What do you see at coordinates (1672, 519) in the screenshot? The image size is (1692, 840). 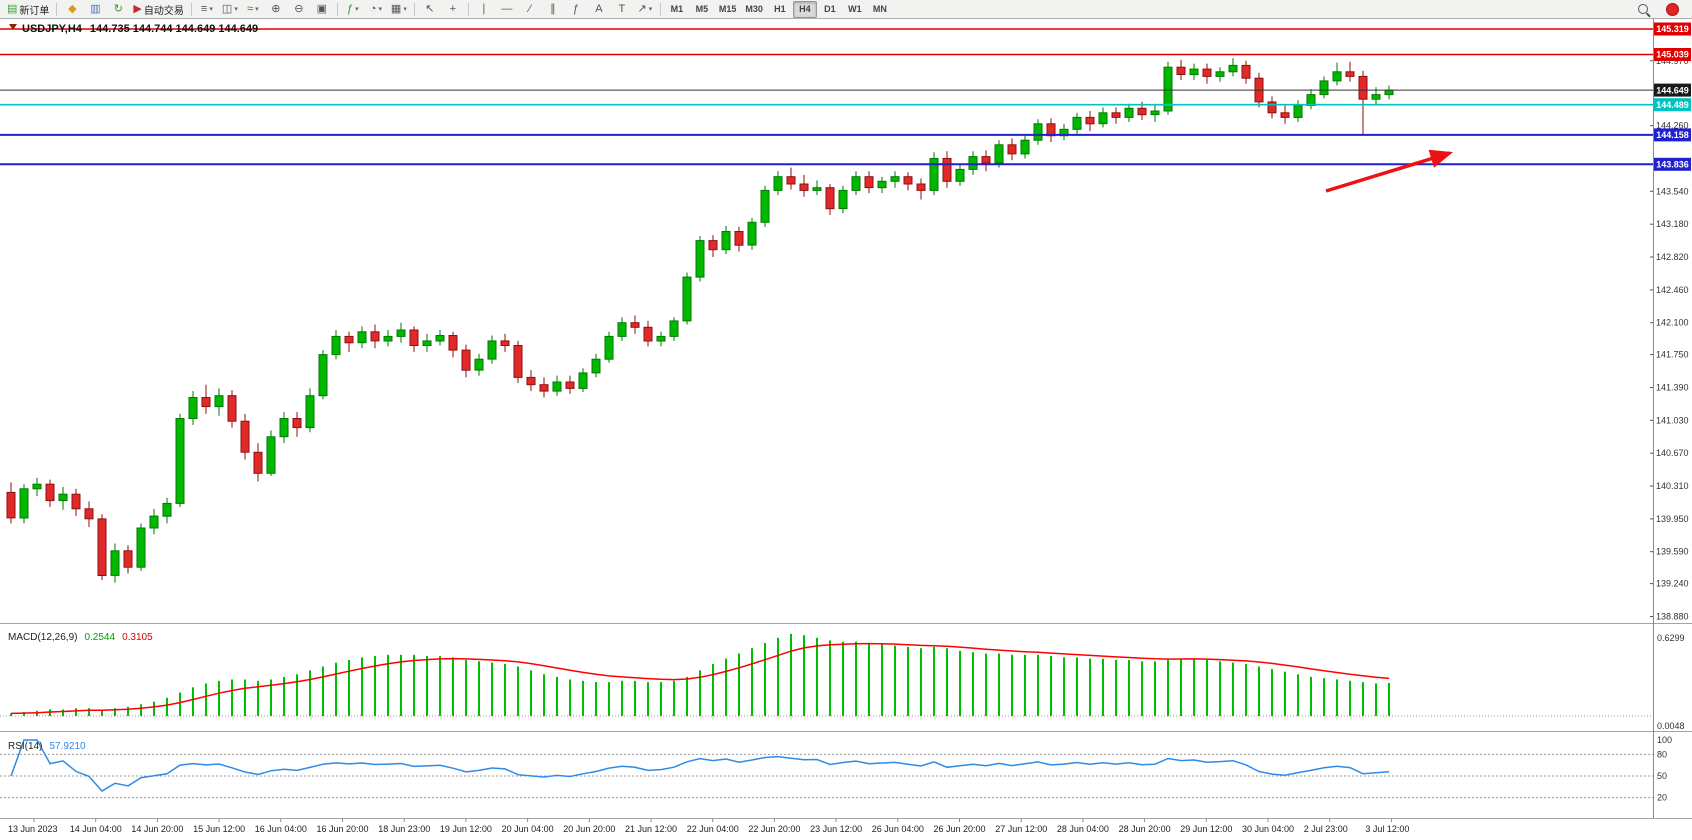 I see `price-tick-label: 139.950` at bounding box center [1672, 519].